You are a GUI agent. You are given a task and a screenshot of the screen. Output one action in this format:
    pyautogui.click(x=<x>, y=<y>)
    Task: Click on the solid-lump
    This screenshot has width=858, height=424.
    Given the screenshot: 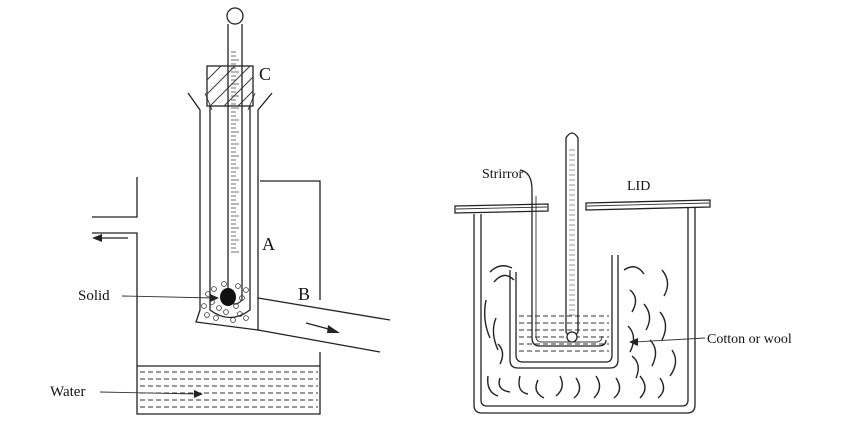 What is the action you would take?
    pyautogui.click(x=228, y=297)
    